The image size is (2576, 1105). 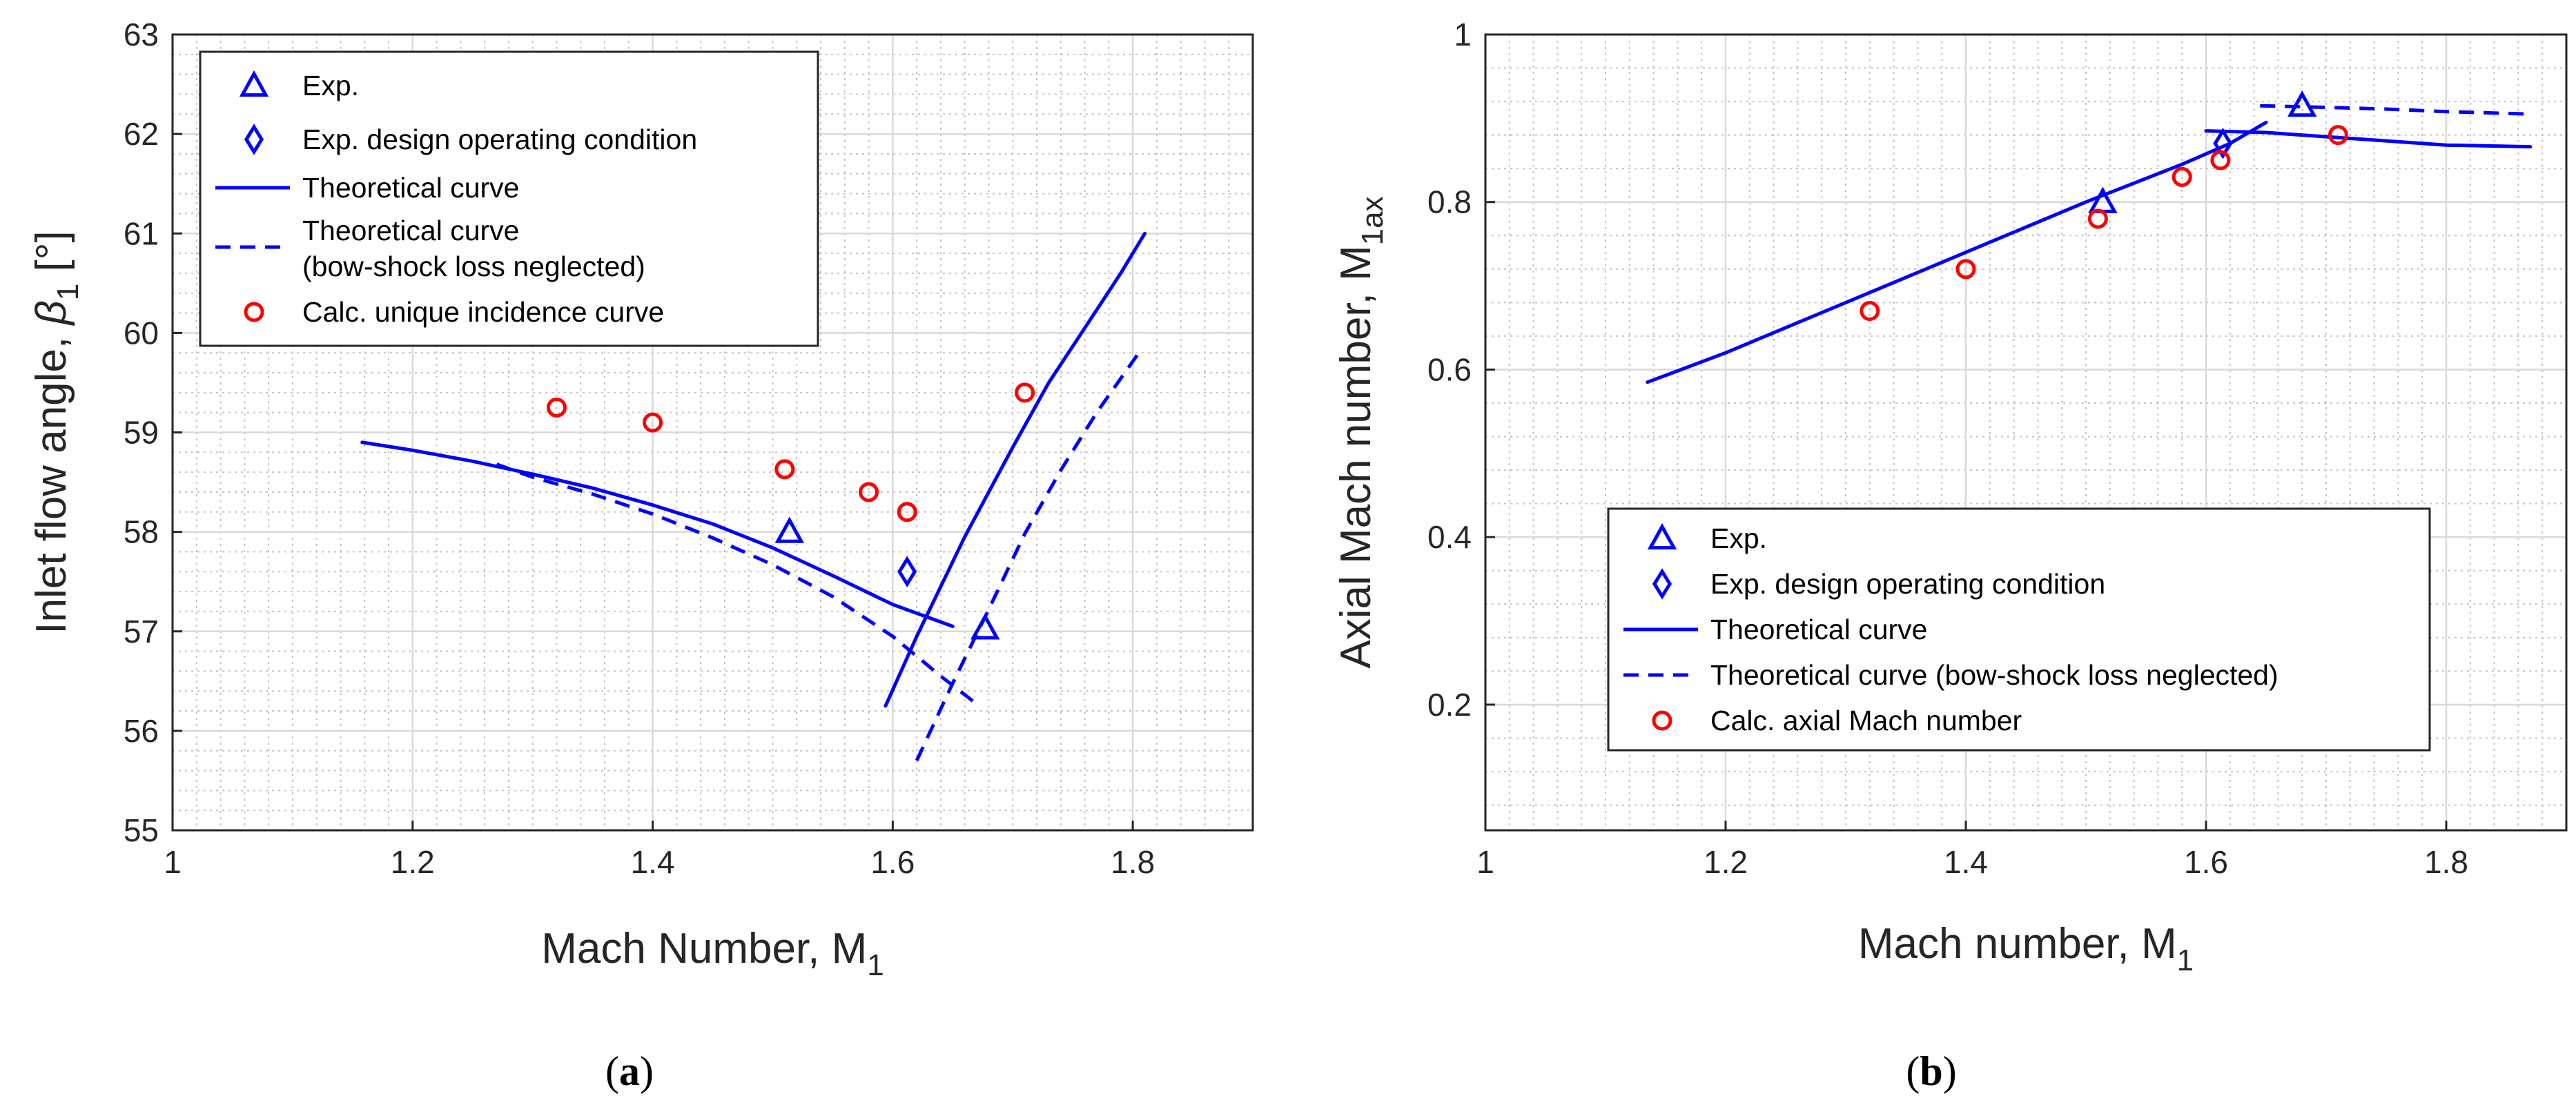 I want to click on y-tick-label: 0.4, so click(x=1449, y=537).